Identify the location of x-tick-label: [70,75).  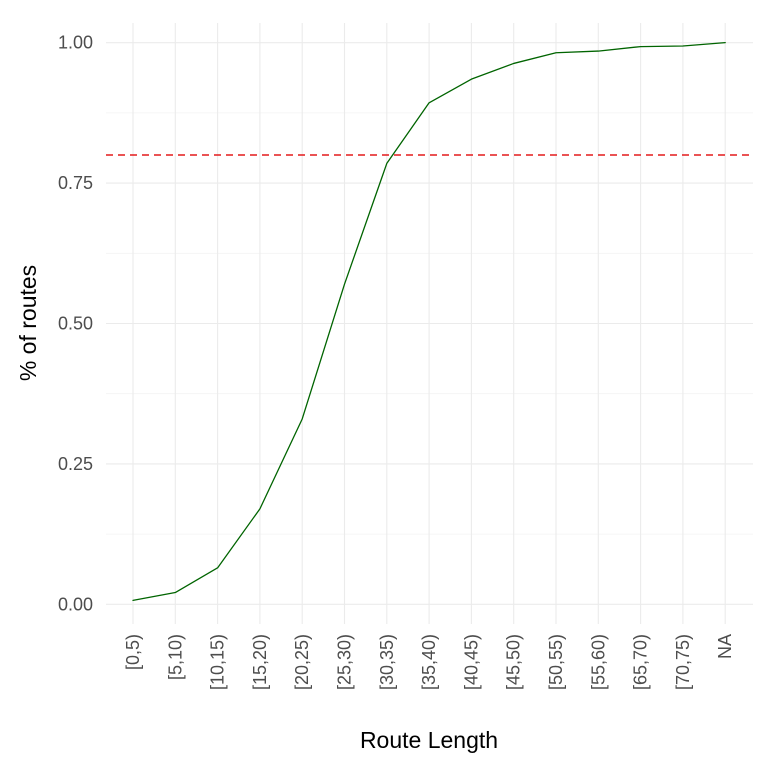
(683, 662).